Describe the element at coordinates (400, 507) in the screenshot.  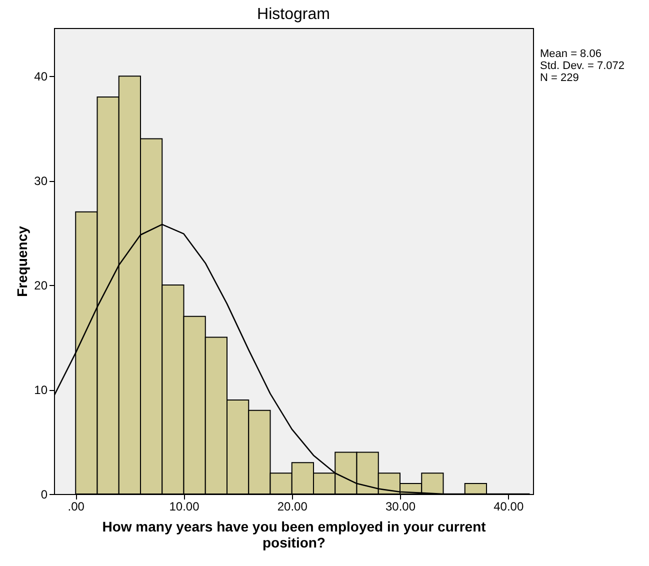
I see `x-tick-label: 30.00` at that location.